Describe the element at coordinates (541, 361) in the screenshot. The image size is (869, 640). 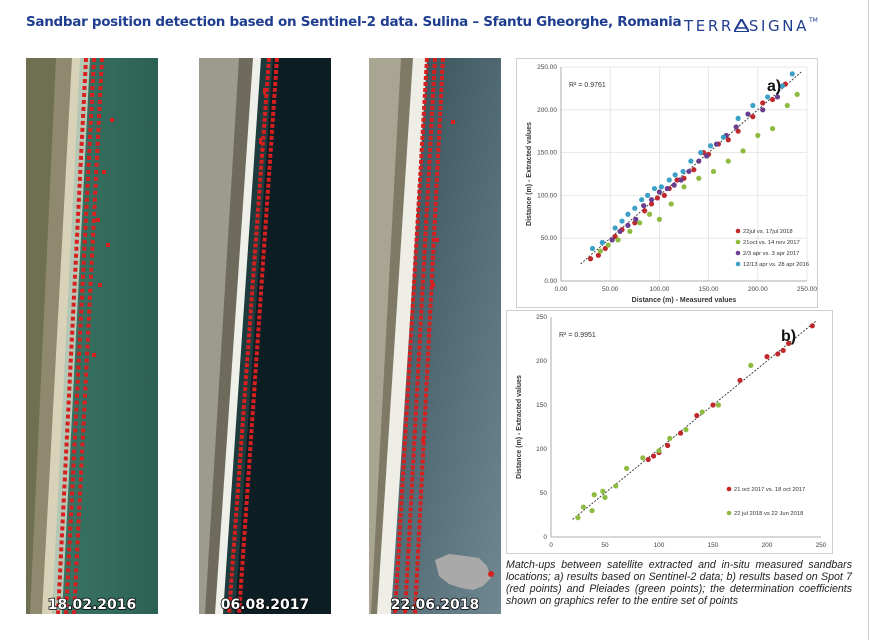
I see `y-tick-label: 200` at that location.